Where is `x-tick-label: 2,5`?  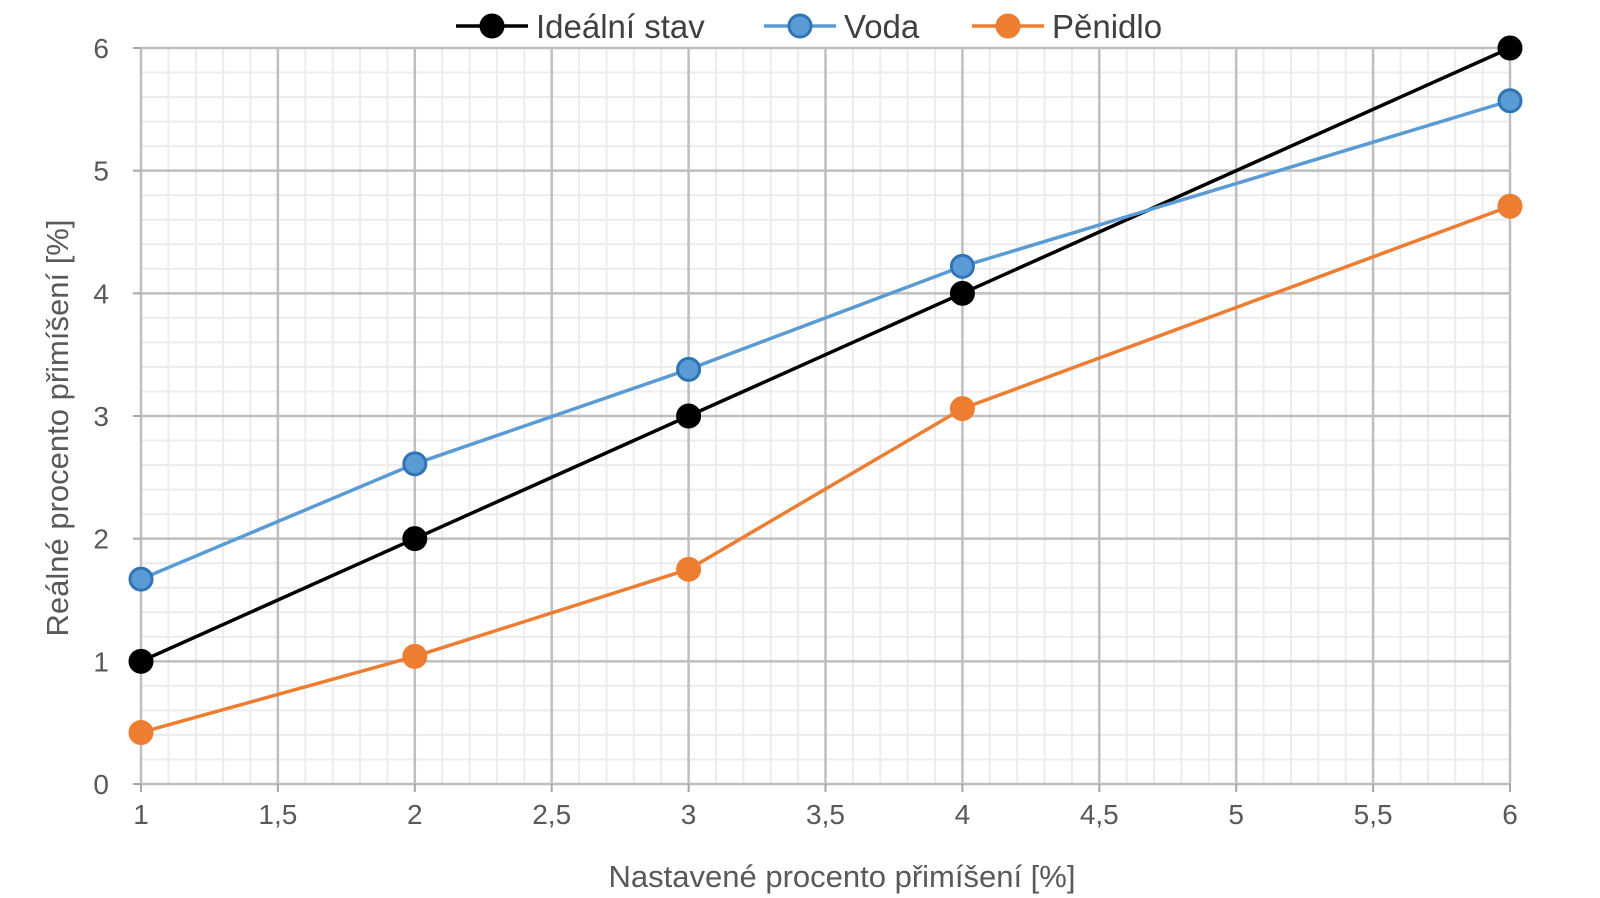
x-tick-label: 2,5 is located at coordinates (551, 814).